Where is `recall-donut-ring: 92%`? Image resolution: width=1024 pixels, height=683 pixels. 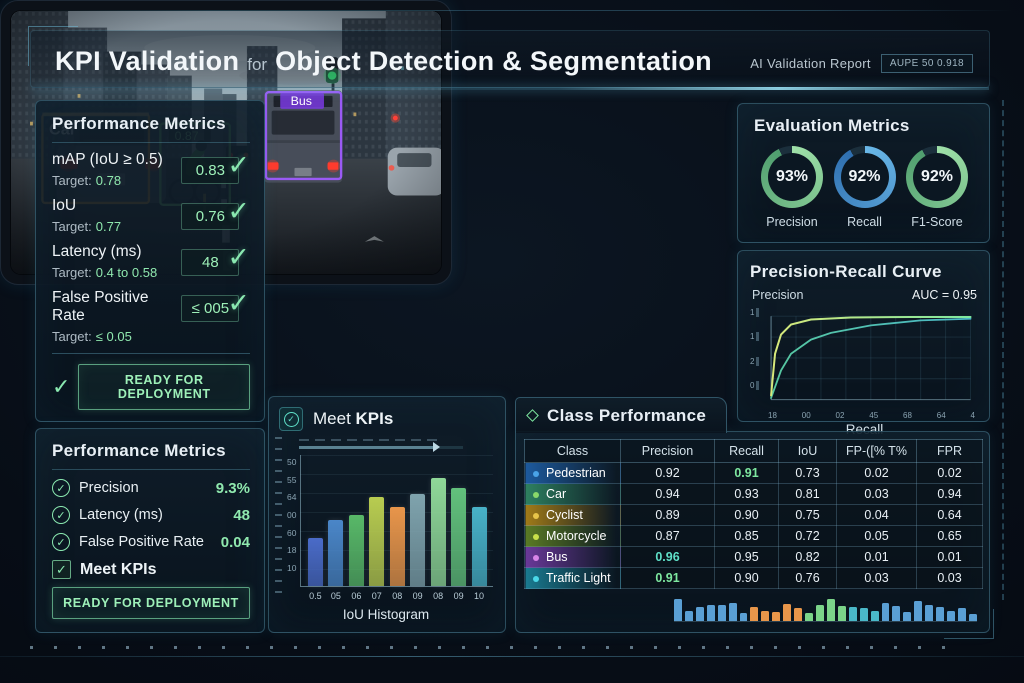
recall-donut-ring: 92% is located at coordinates (864, 177).